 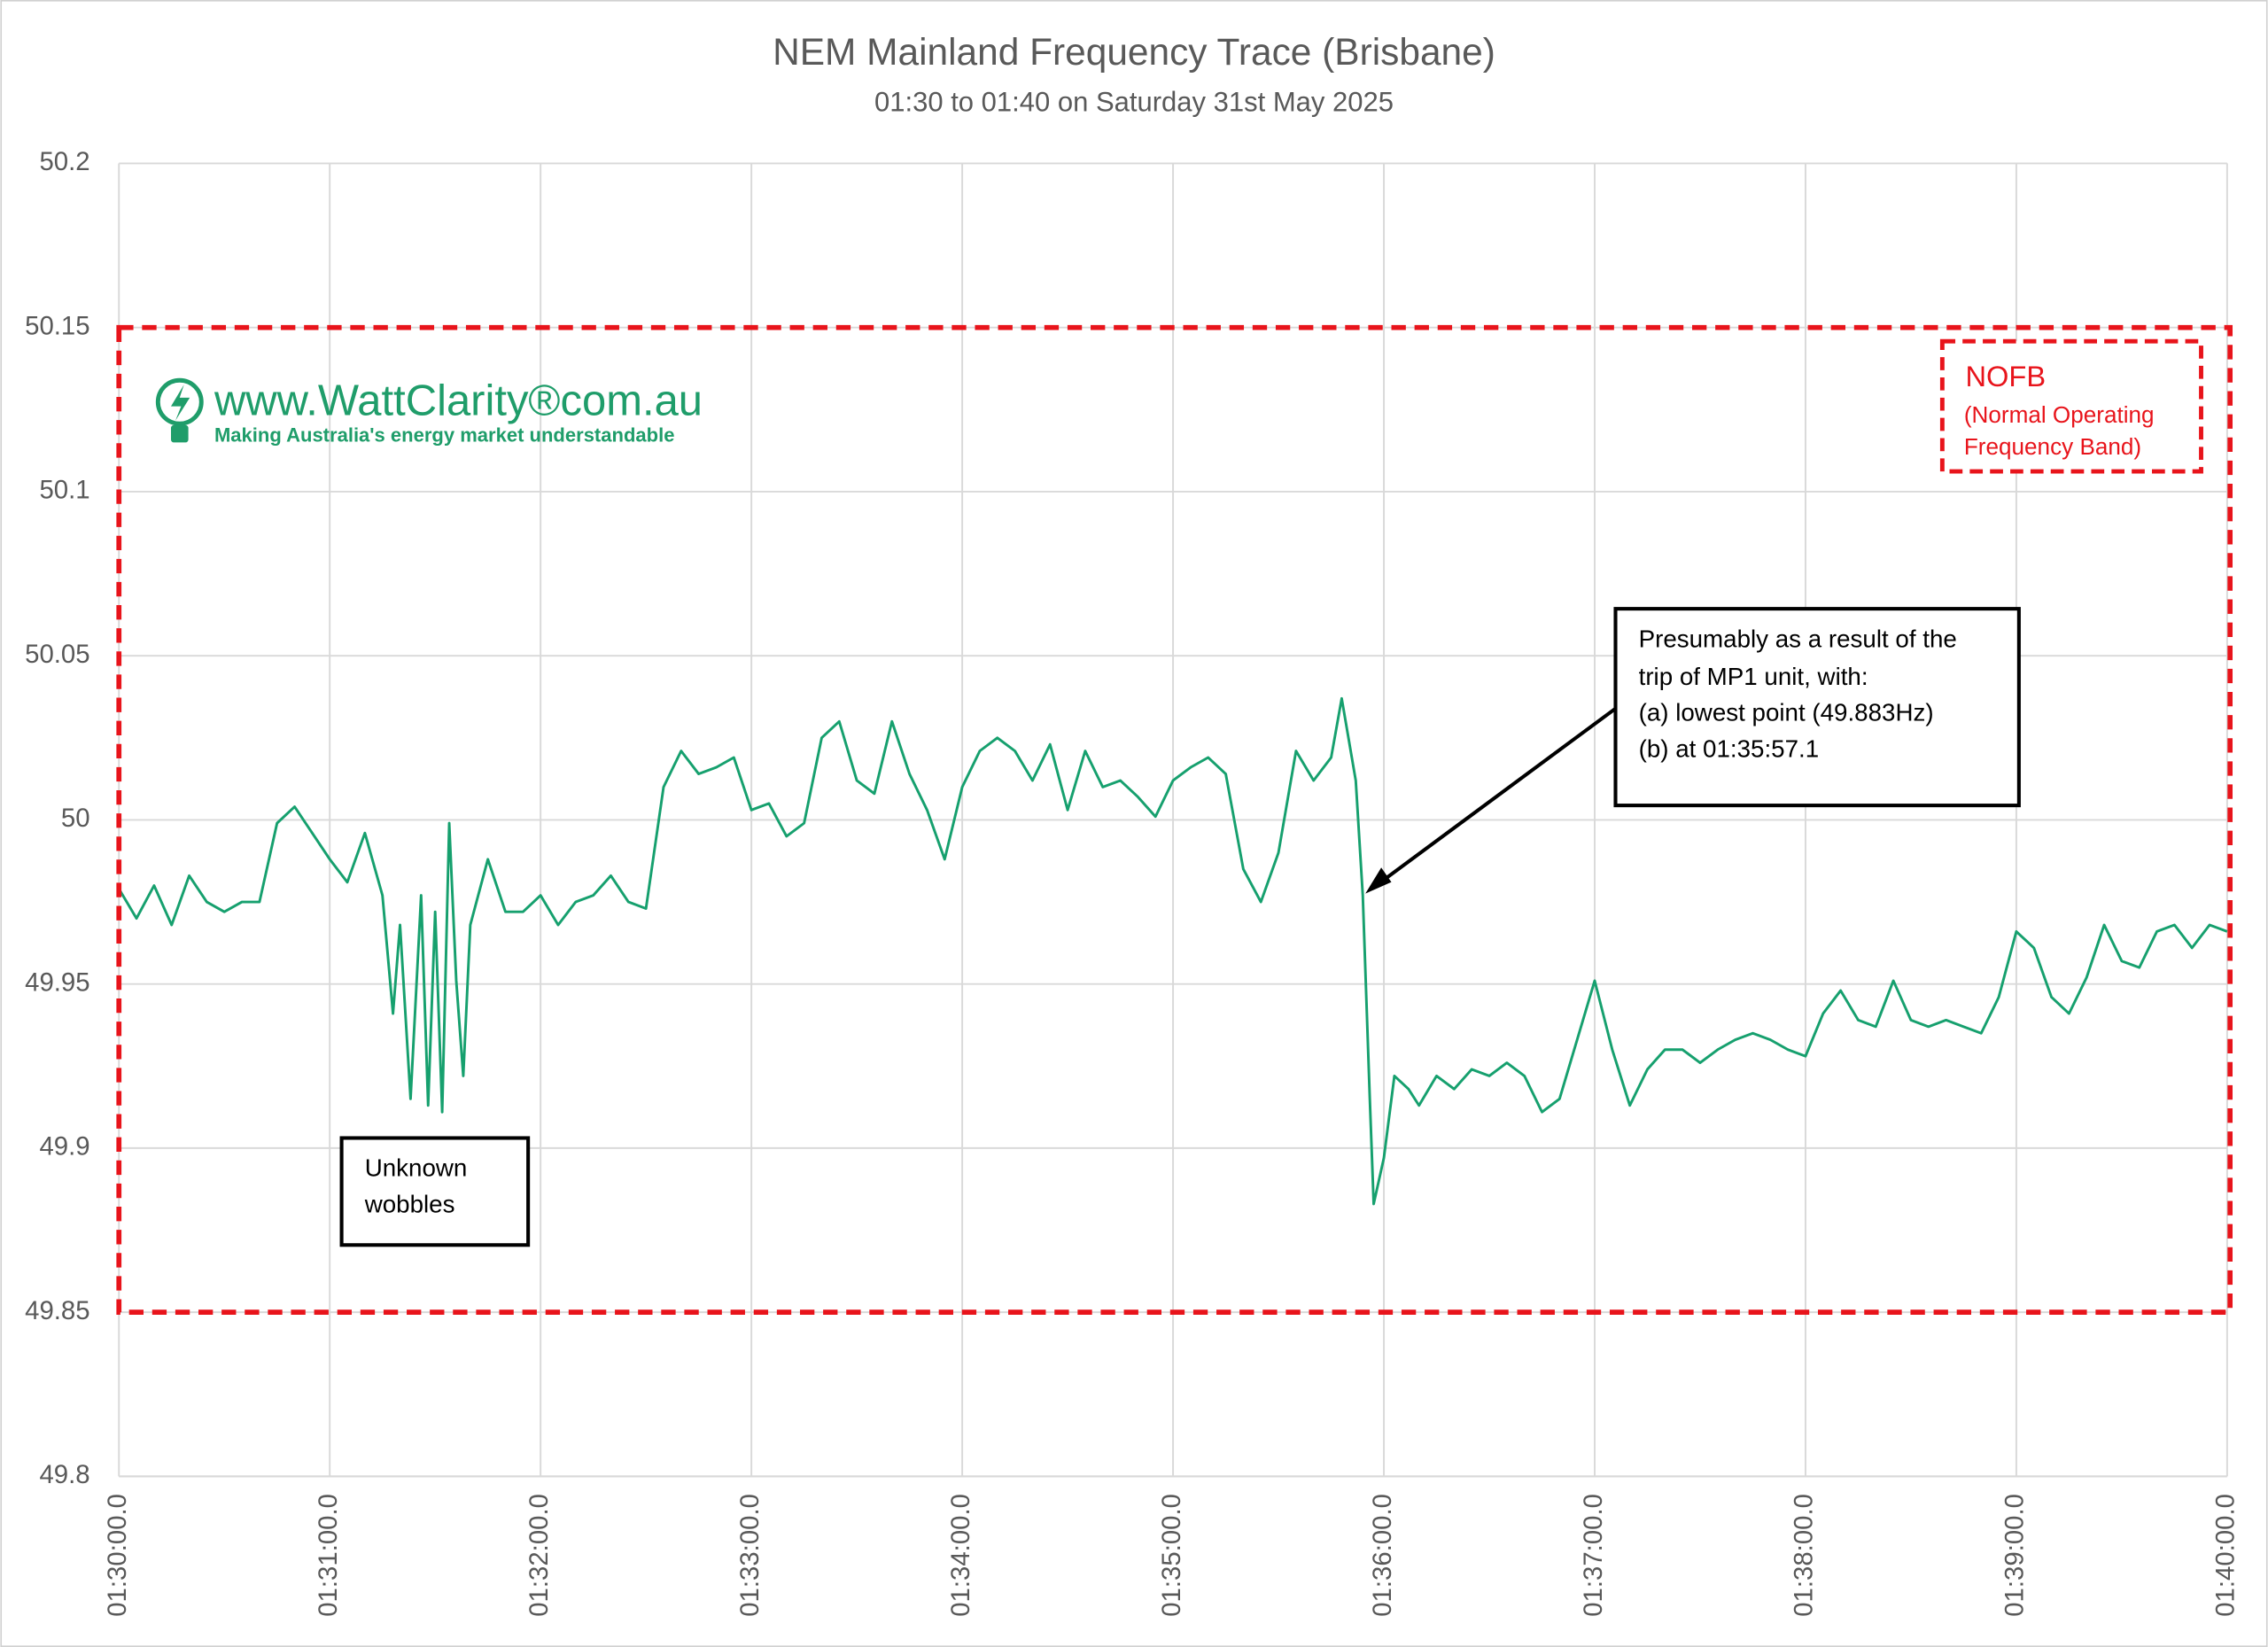 I want to click on y-tick-label: 49.85, so click(x=57, y=1310).